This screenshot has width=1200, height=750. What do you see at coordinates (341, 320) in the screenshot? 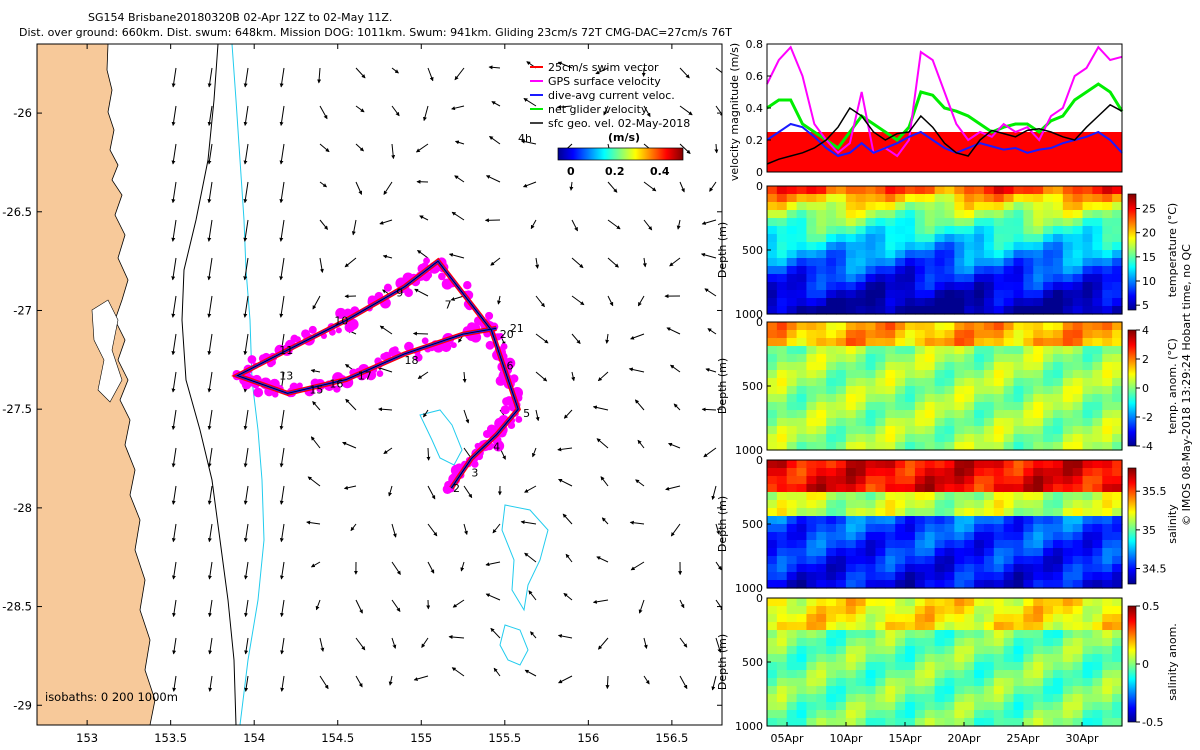
I see `track-label: 10` at bounding box center [341, 320].